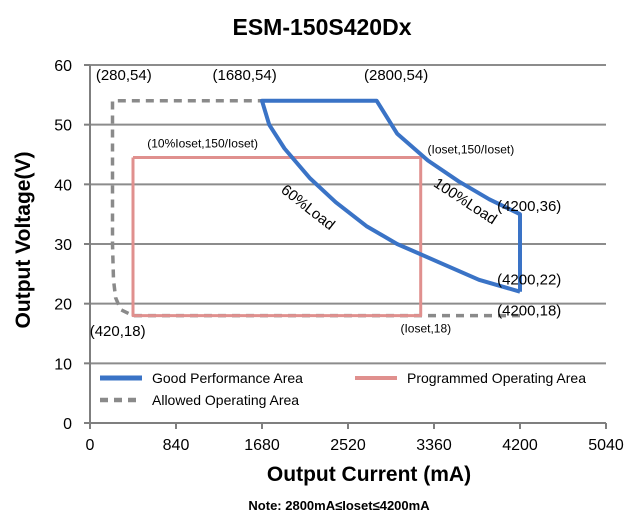 The height and width of the screenshot is (517, 644). I want to click on x-tick-label: 840, so click(176, 445).